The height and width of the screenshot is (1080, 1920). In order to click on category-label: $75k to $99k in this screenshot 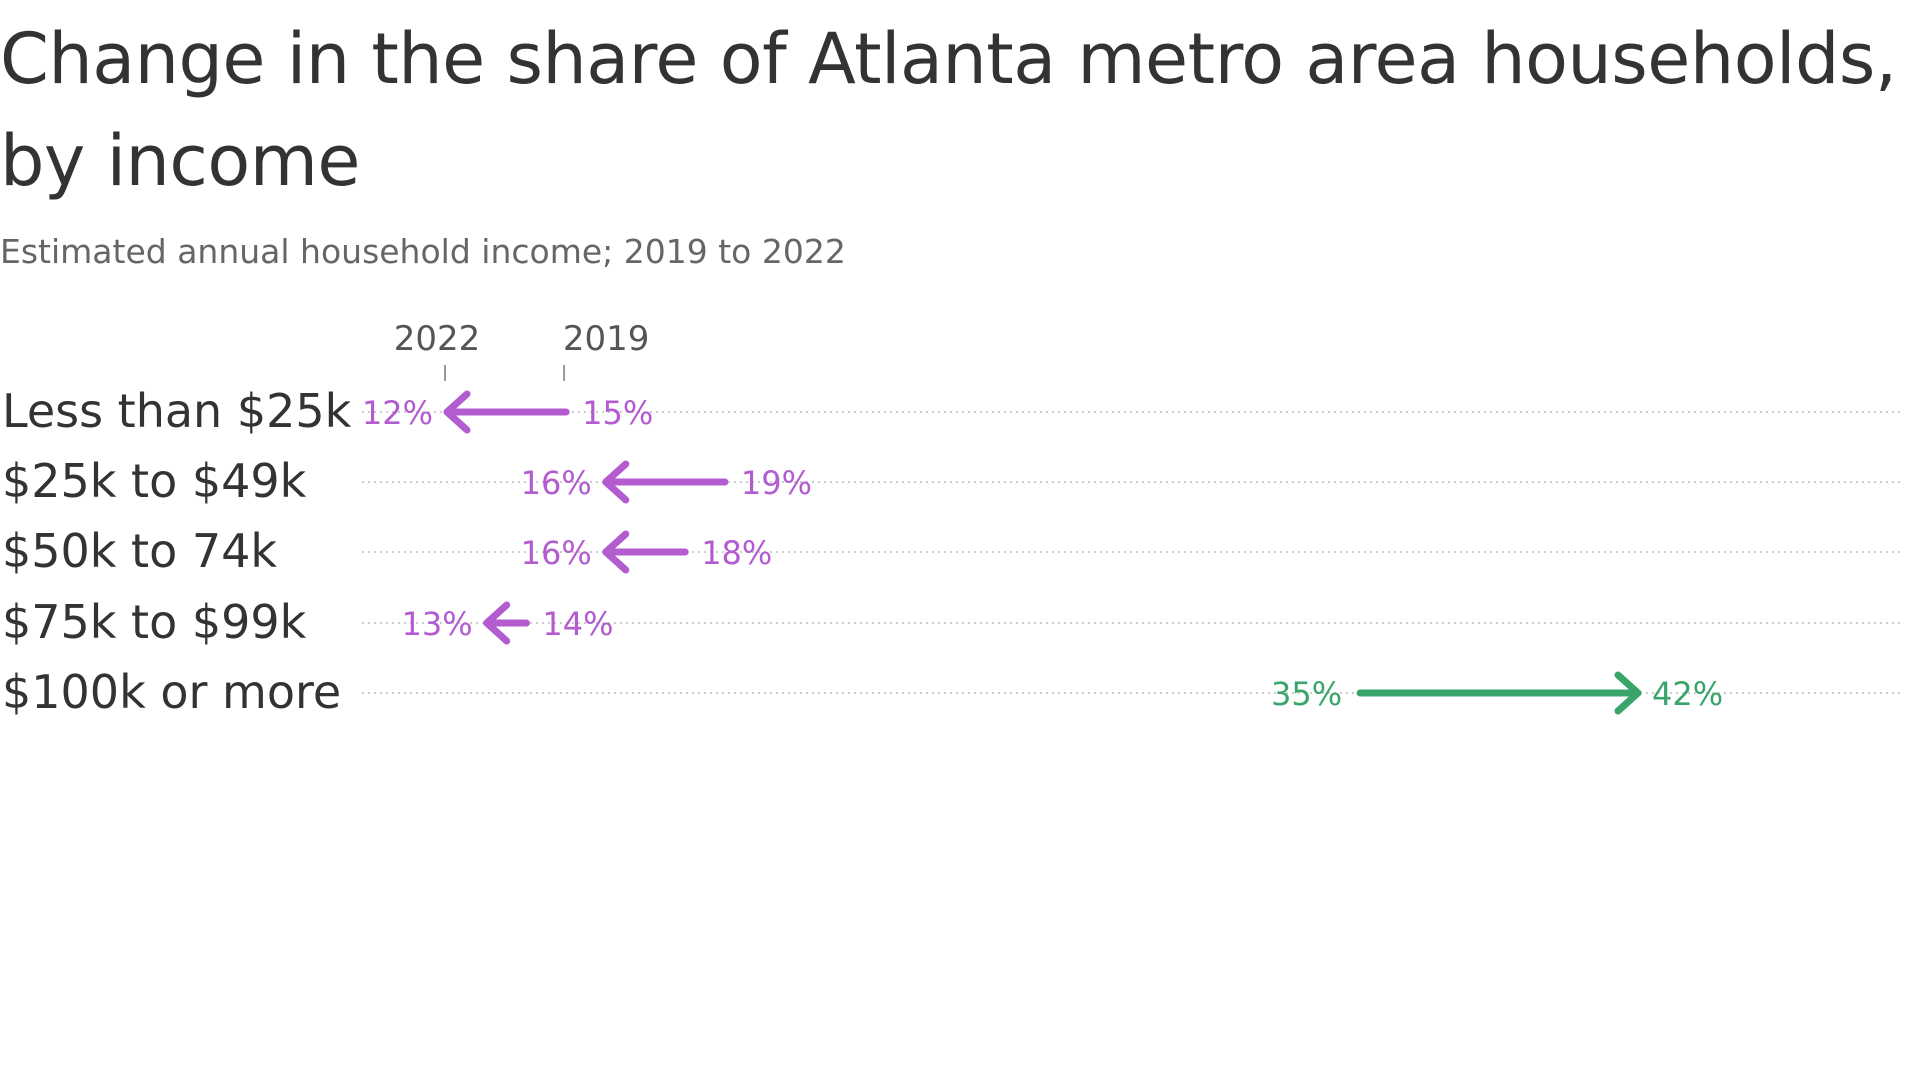, I will do `click(154, 622)`.